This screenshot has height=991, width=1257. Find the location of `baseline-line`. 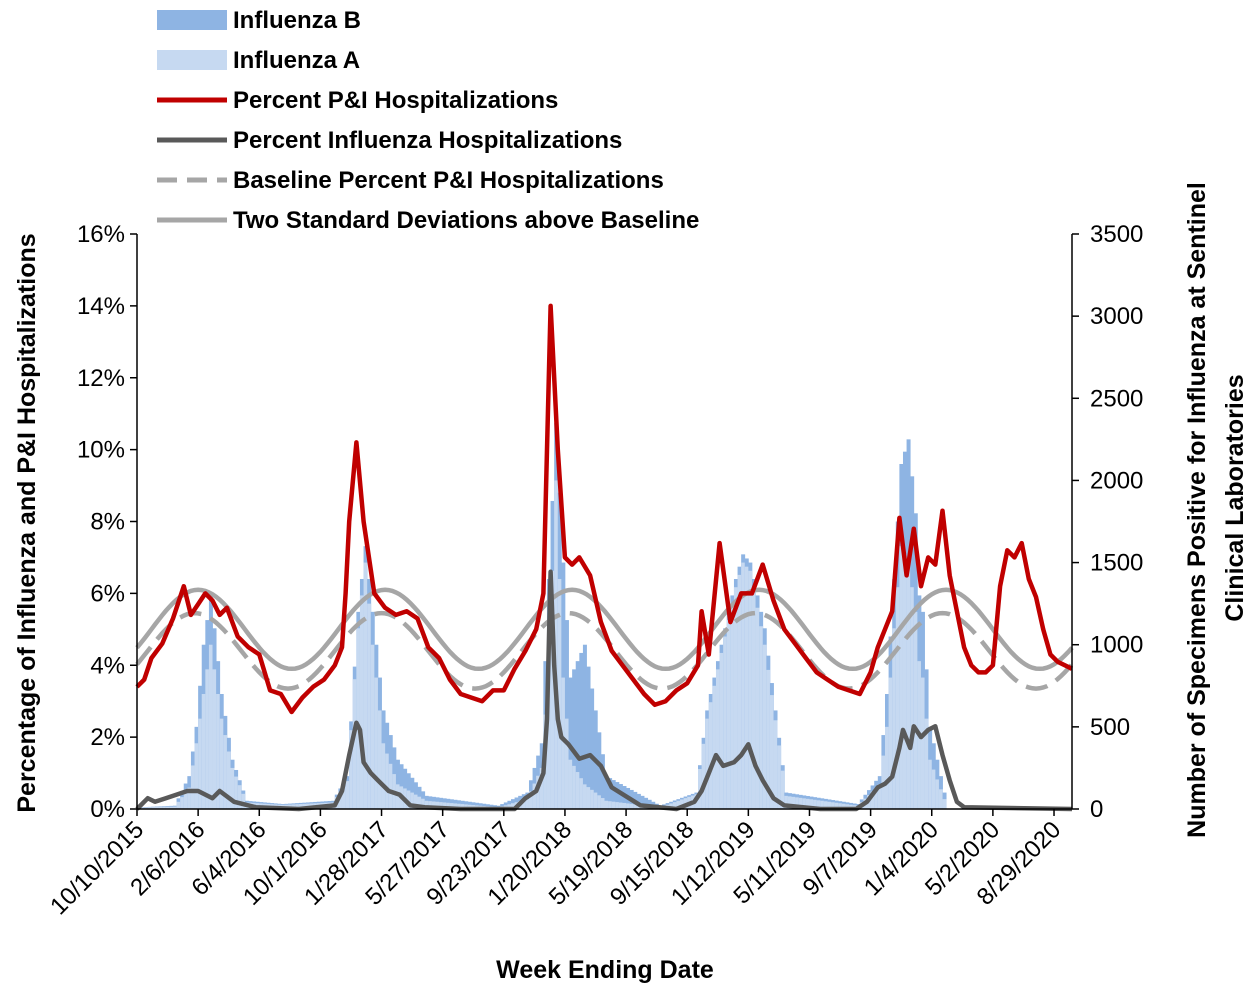

baseline-line is located at coordinates (604, 650).